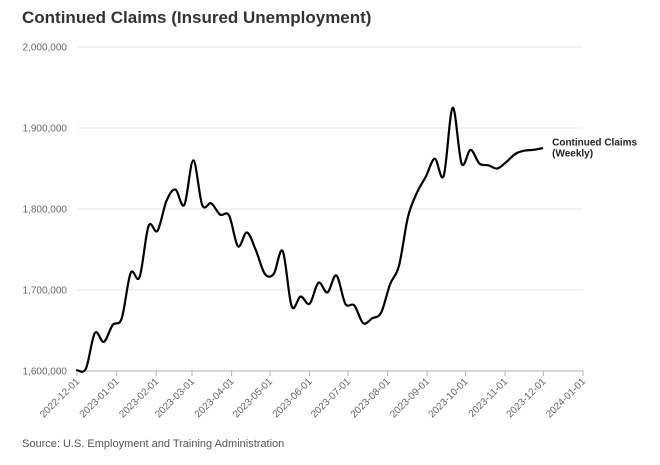  Describe the element at coordinates (293, 398) in the screenshot. I see `x-tick-label: 2023-06-01` at that location.